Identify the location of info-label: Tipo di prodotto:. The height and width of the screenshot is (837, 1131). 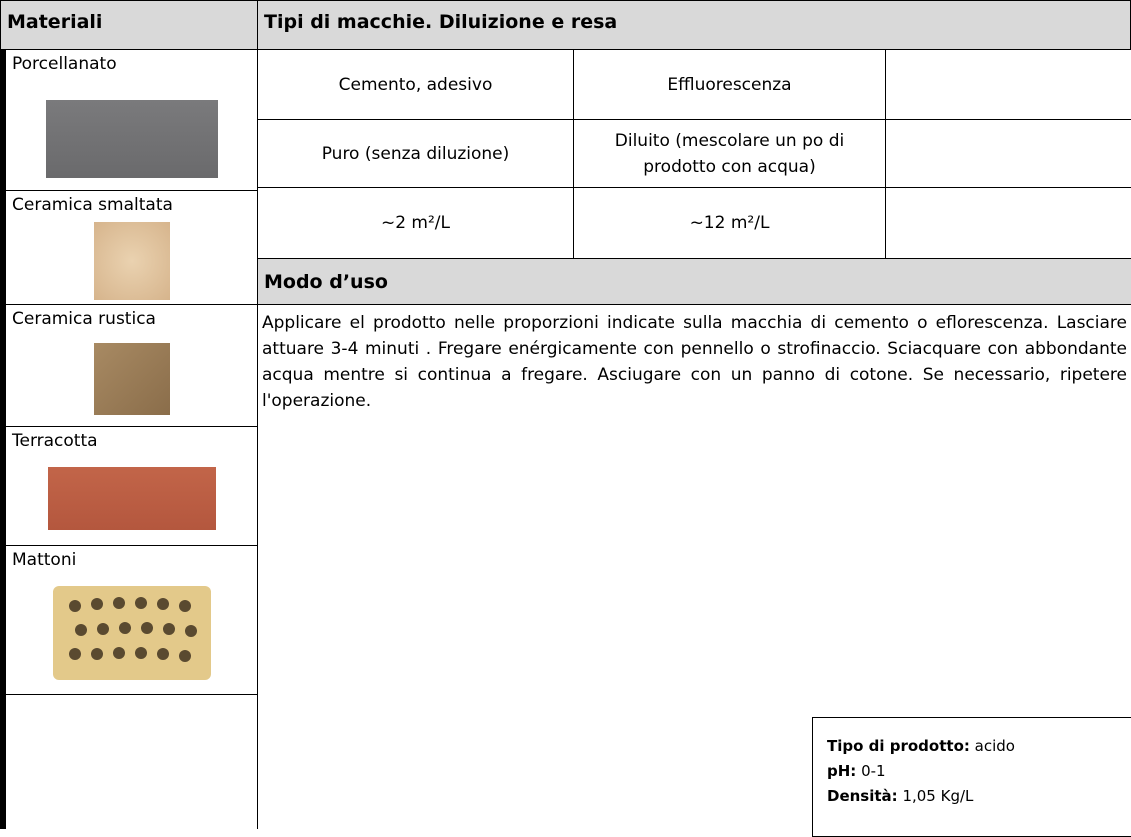
(898, 746).